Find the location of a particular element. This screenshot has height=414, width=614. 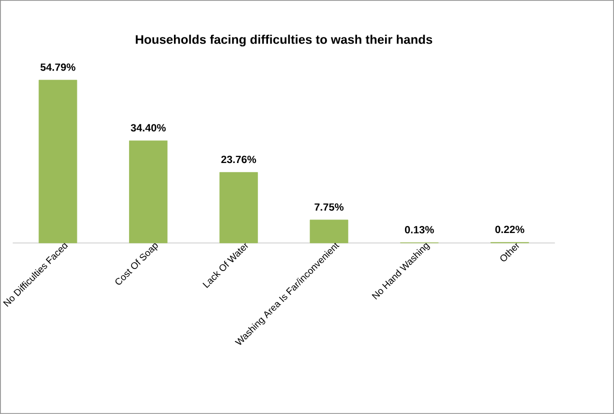

data-label: 34.40% is located at coordinates (148, 128).